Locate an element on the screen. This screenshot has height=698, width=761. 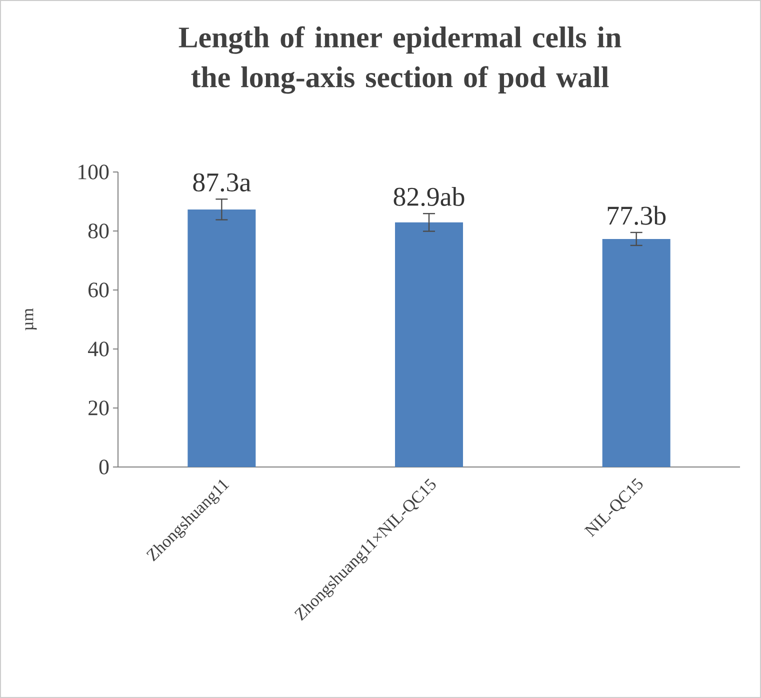
data-label: 87.3a is located at coordinates (222, 182).